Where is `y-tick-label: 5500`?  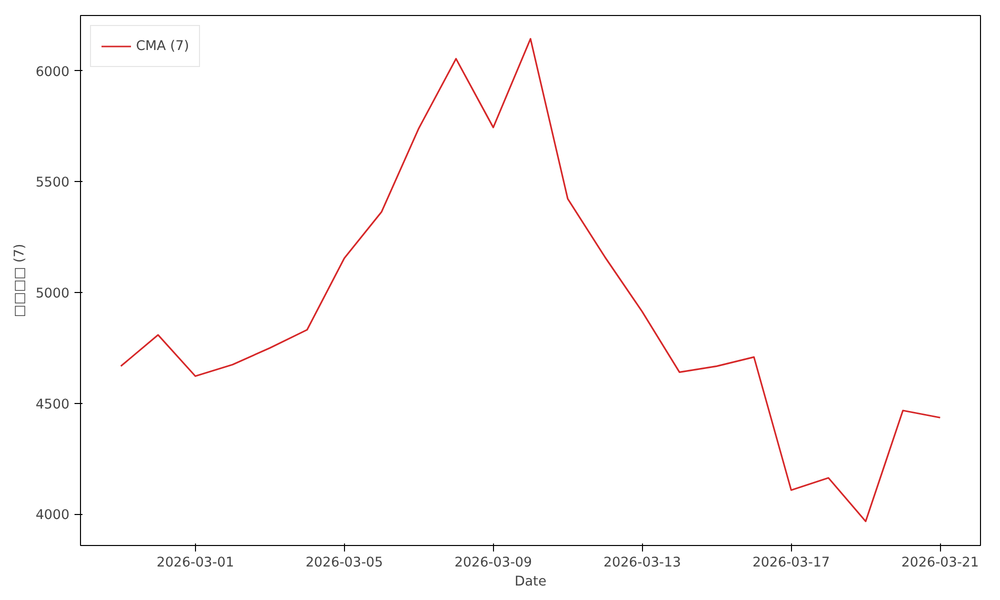 y-tick-label: 5500 is located at coordinates (53, 183).